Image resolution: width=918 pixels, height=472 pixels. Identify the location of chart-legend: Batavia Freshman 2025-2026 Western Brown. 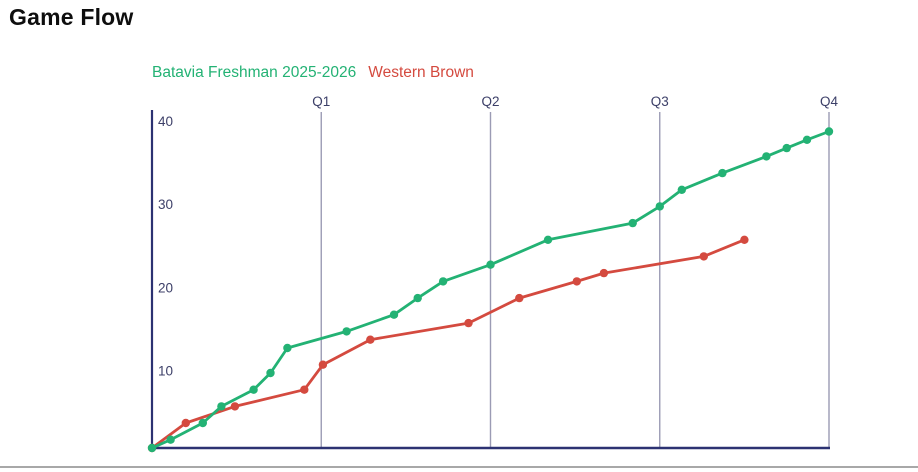
(319, 73).